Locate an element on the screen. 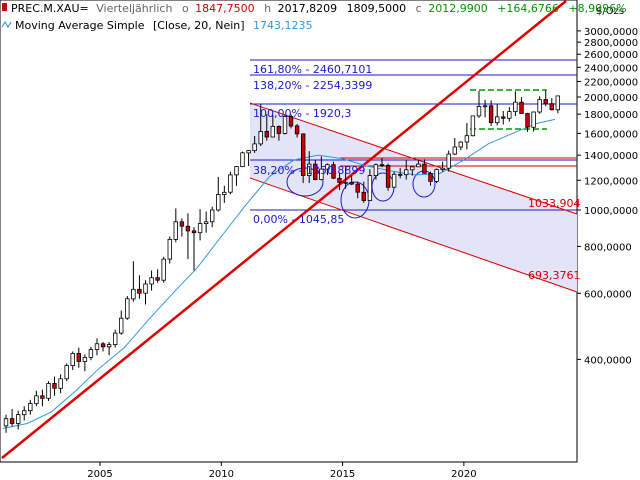 This screenshot has height=480, width=640. legend-open-label: o is located at coordinates (185, 8).